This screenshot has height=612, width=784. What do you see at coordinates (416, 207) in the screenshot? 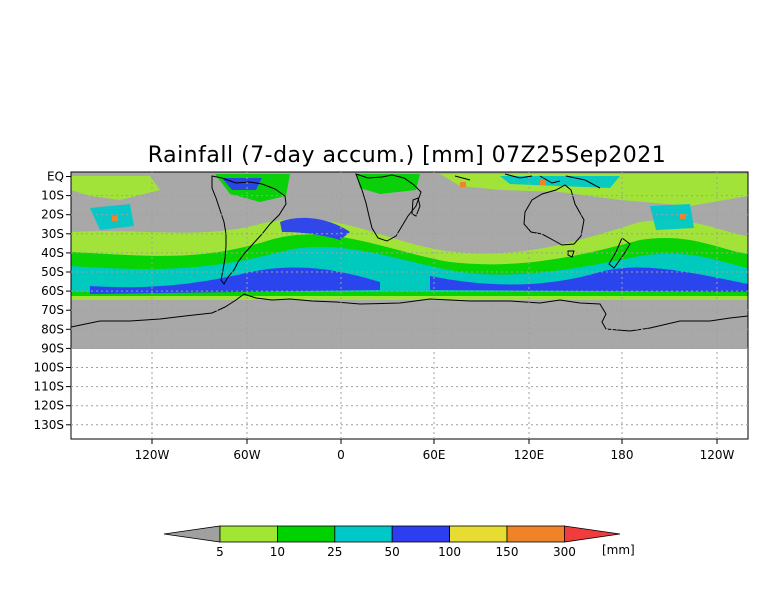
I see `madagascar-outline` at bounding box center [416, 207].